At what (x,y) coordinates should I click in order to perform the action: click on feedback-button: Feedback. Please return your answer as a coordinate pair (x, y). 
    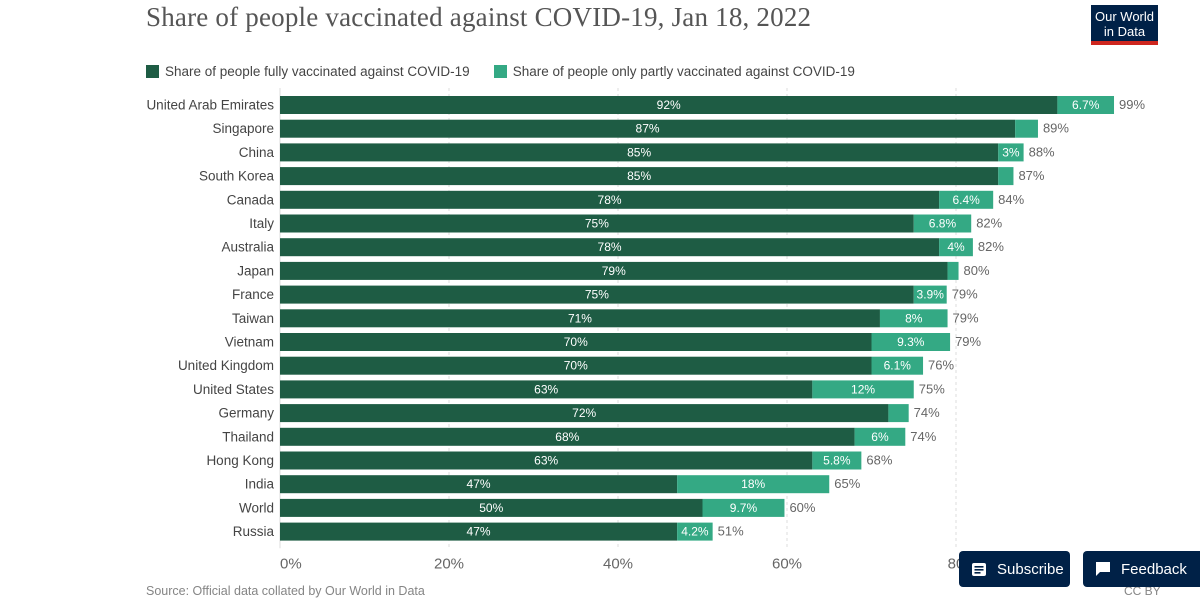
    Looking at the image, I should click on (1141, 569).